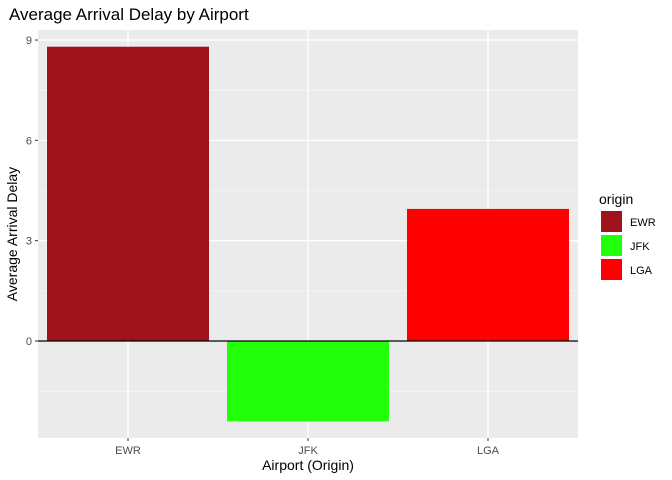 The height and width of the screenshot is (480, 672). Describe the element at coordinates (308, 381) in the screenshot. I see `bar-jfk` at that location.